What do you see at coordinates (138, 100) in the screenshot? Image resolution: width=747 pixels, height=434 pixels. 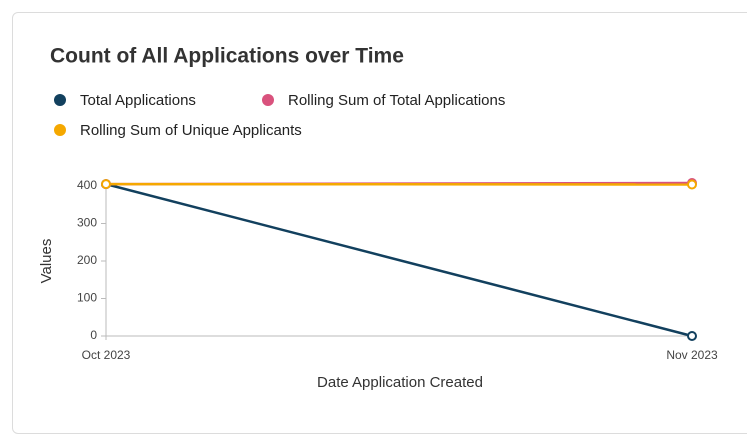 I see `legend-label: Total Applications` at bounding box center [138, 100].